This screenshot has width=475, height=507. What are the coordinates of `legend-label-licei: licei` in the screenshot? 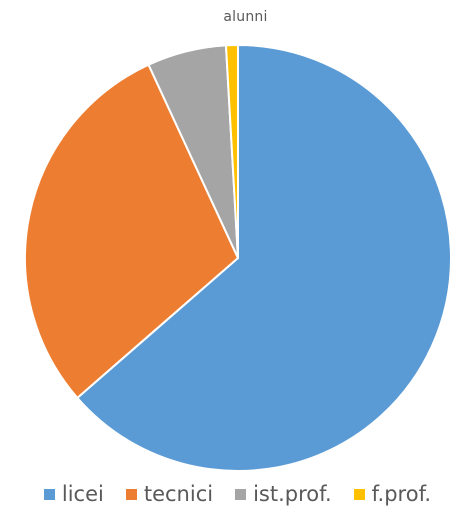 It's located at (82, 494).